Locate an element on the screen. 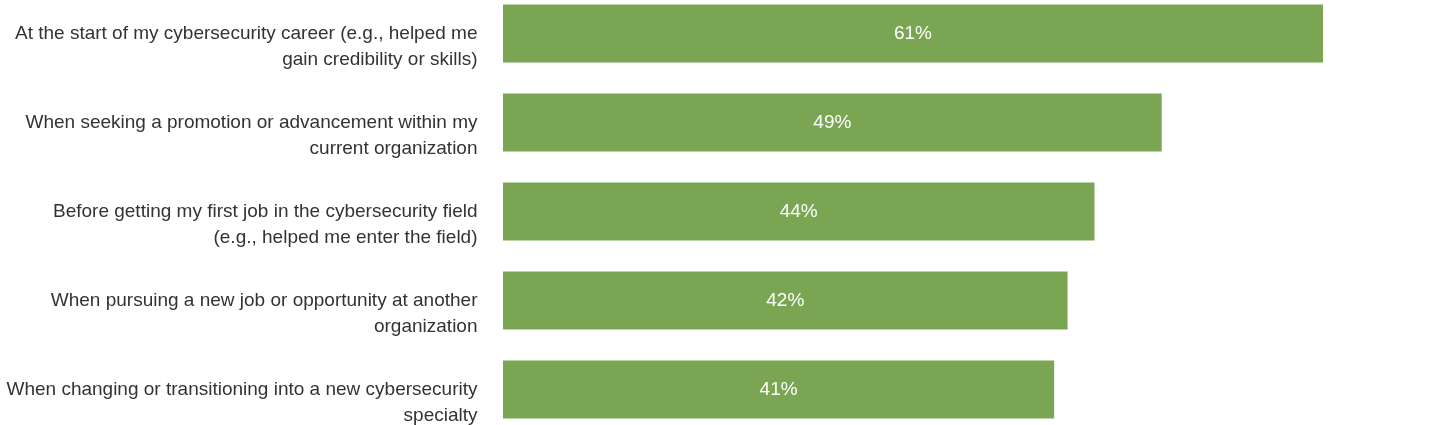  data-label: 41% is located at coordinates (778, 389).